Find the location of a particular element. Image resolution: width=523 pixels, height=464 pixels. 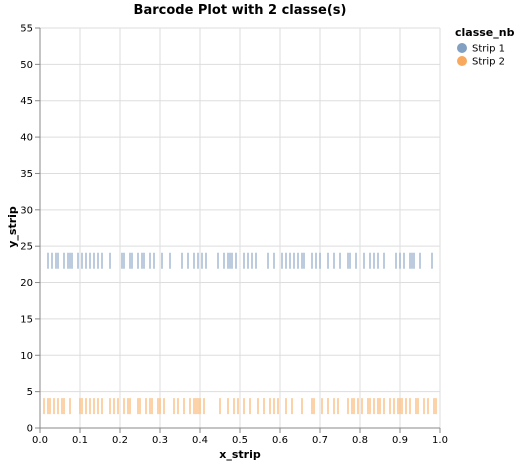

legend-label: Strip 1 is located at coordinates (488, 49).